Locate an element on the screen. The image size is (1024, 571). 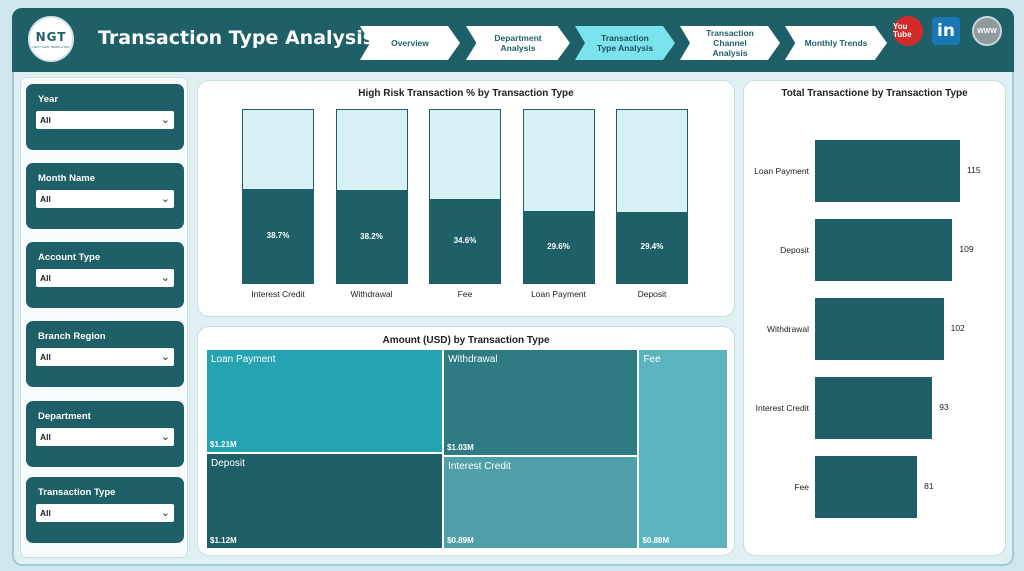
youtube-label: You Tube is located at coordinates (902, 30).